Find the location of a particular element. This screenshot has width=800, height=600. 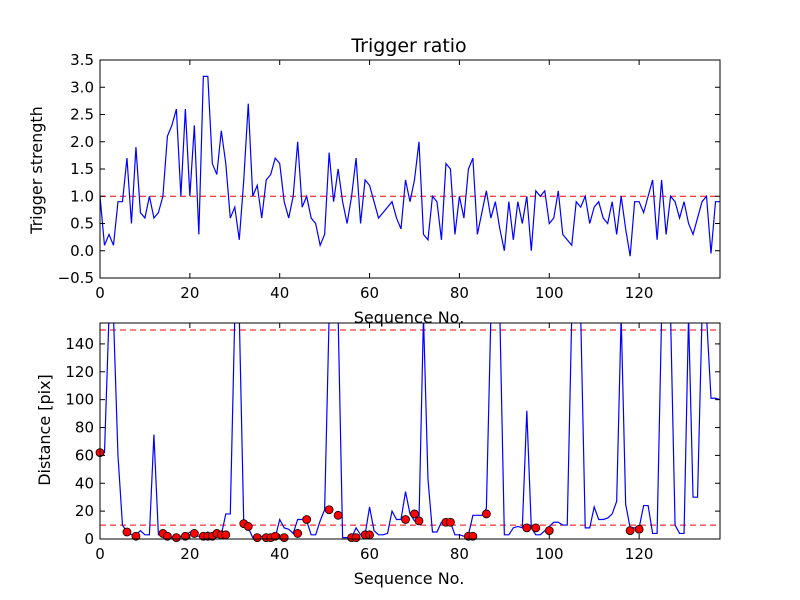

y-tick-label: 3.5 is located at coordinates (82, 60).